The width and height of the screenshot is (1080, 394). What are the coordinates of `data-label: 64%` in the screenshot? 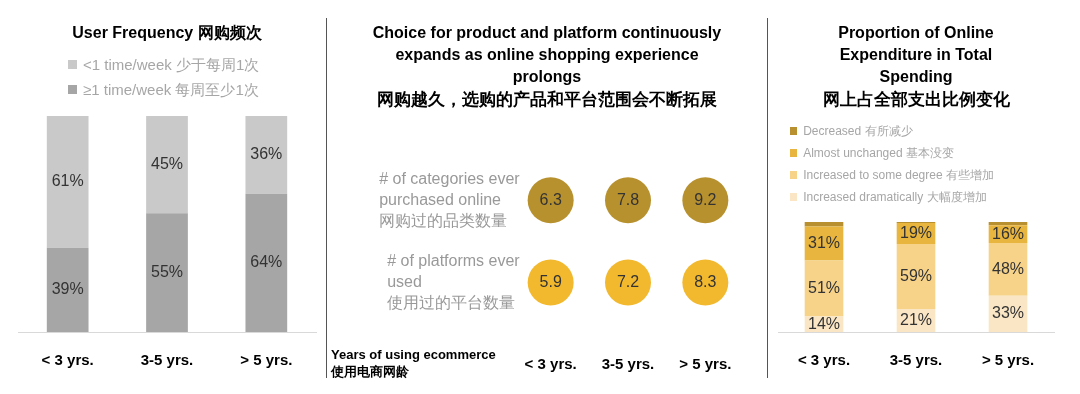 It's located at (266, 262).